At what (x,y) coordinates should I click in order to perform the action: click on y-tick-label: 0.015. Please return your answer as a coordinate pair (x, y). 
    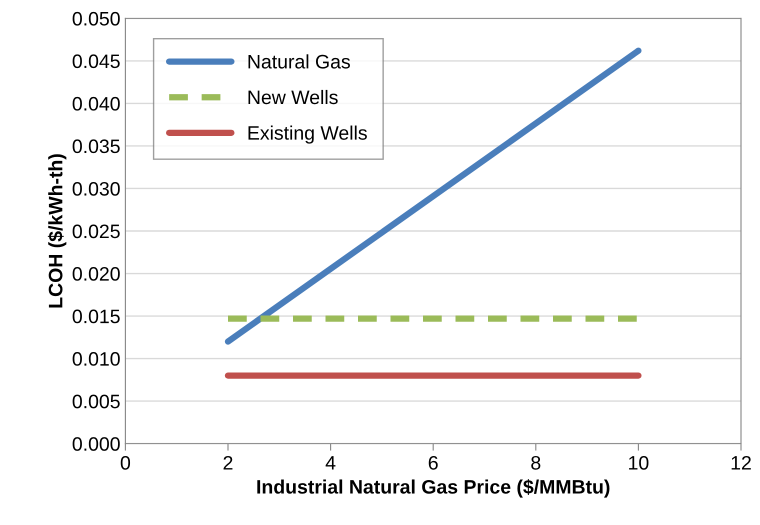
    Looking at the image, I should click on (96, 317).